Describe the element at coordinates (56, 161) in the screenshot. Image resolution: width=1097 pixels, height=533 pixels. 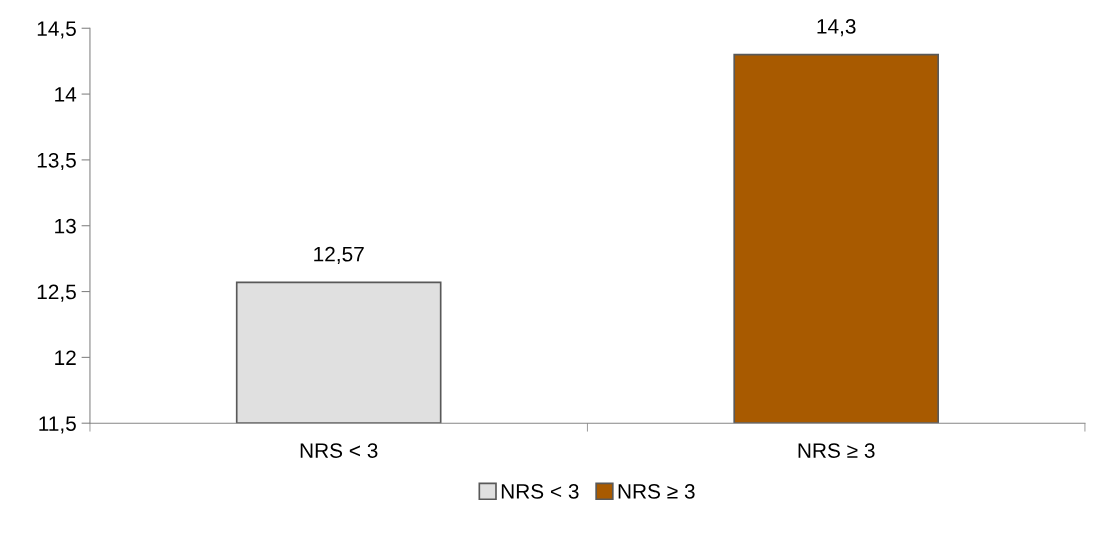
I see `y-tick-label: 13,5` at that location.